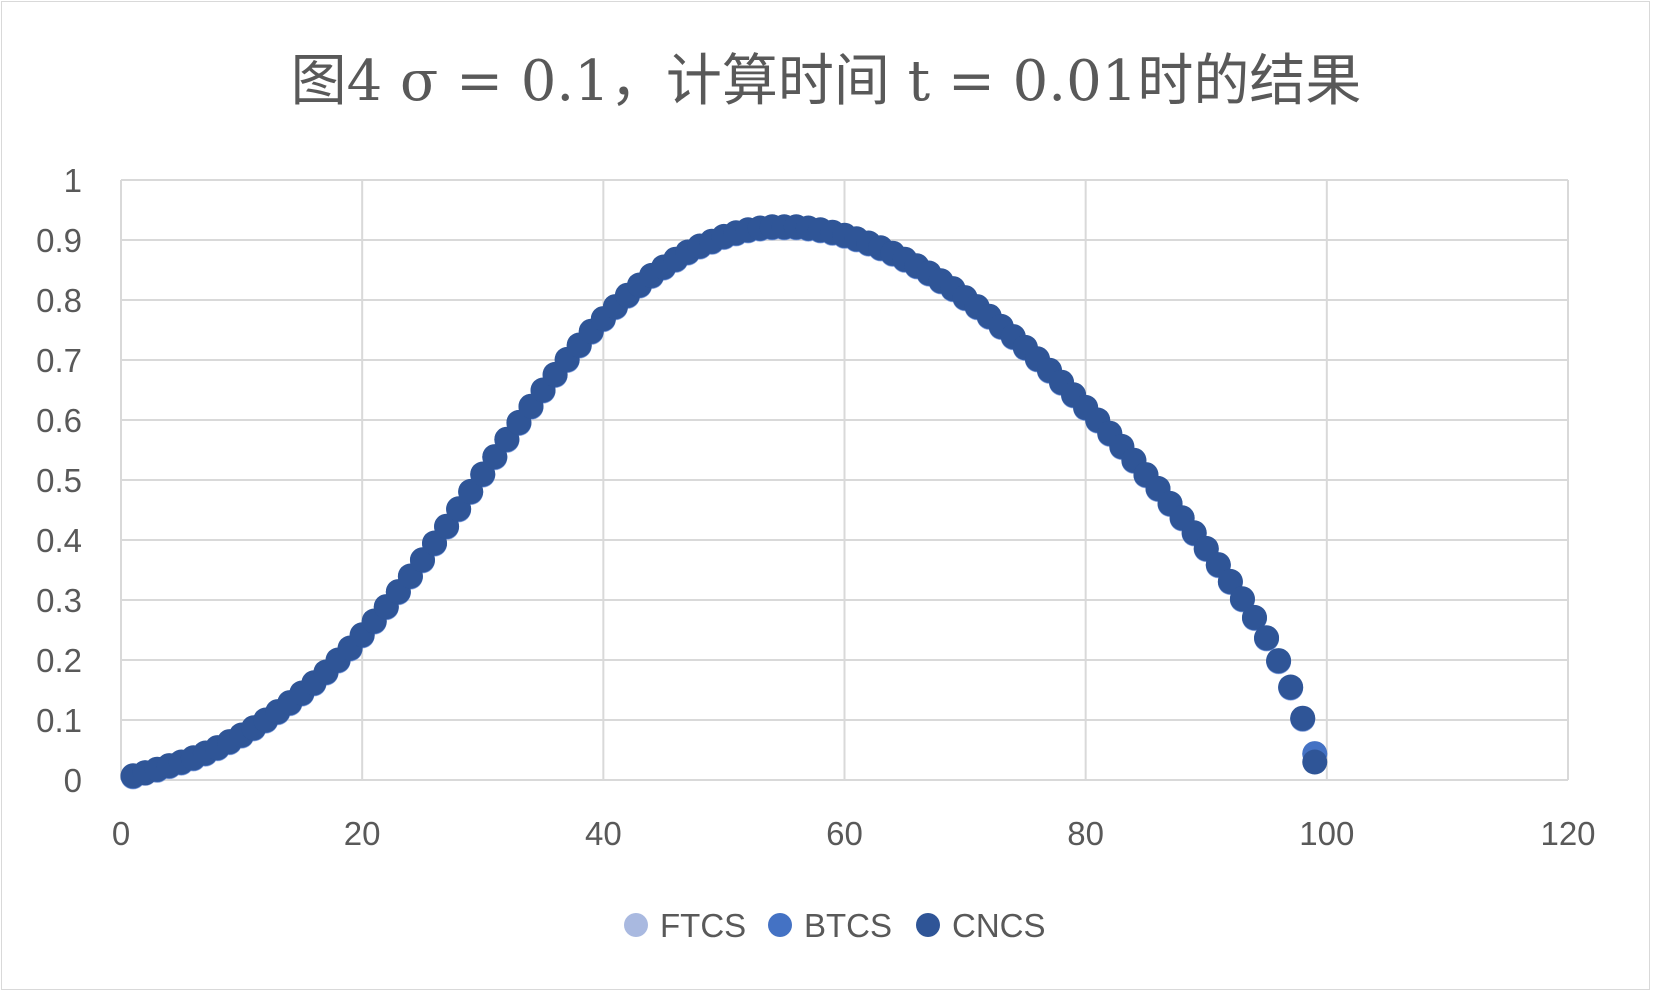  What do you see at coordinates (826, 81) in the screenshot?
I see `chart-title: 图4 σ = 0.1，计算时间 t = 0.01时的结果` at bounding box center [826, 81].